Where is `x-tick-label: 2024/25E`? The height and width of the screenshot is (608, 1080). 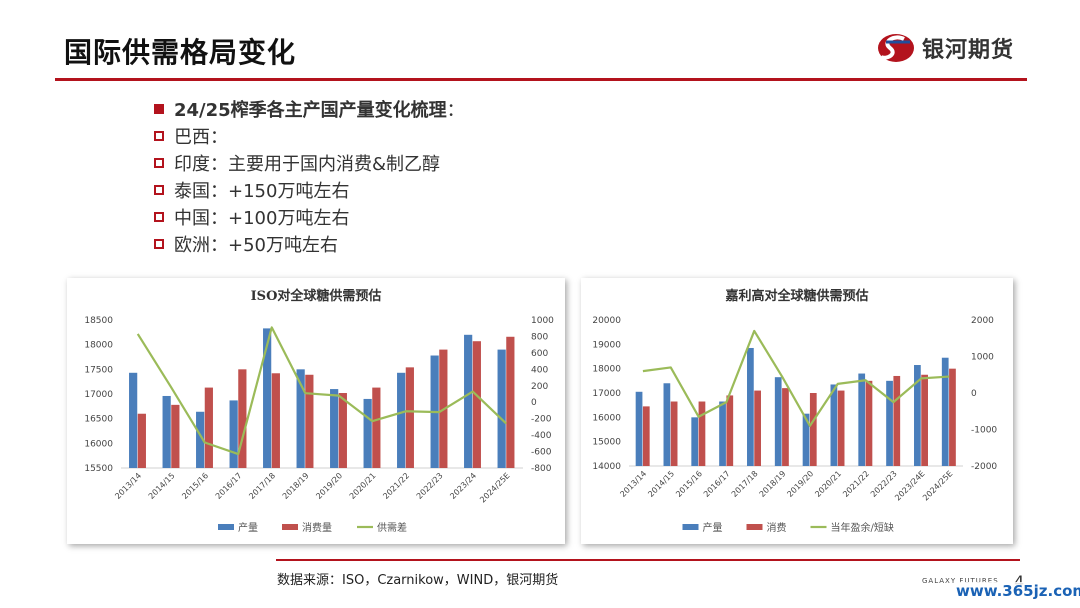 x-tick-label: 2024/25E is located at coordinates (494, 487).